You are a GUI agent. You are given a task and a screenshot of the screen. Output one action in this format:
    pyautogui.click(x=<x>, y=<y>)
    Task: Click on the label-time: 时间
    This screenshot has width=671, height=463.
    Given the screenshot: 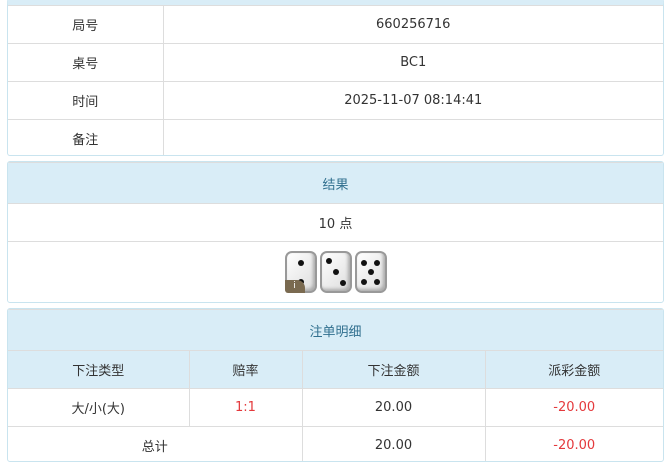 What is the action you would take?
    pyautogui.click(x=86, y=100)
    